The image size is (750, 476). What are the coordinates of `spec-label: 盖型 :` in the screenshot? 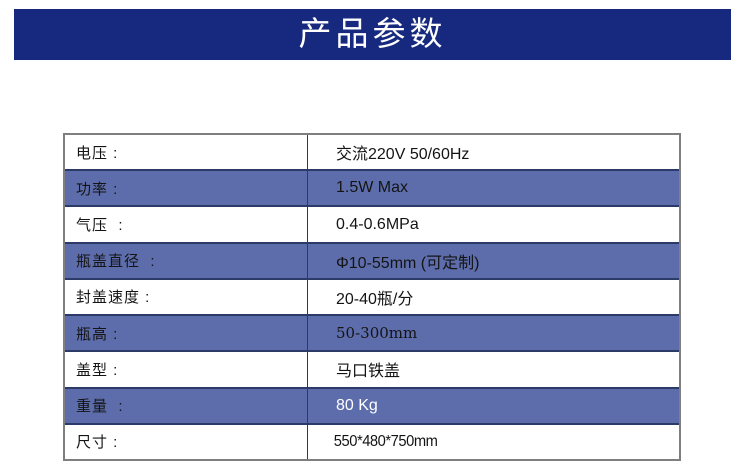 It's located at (186, 369).